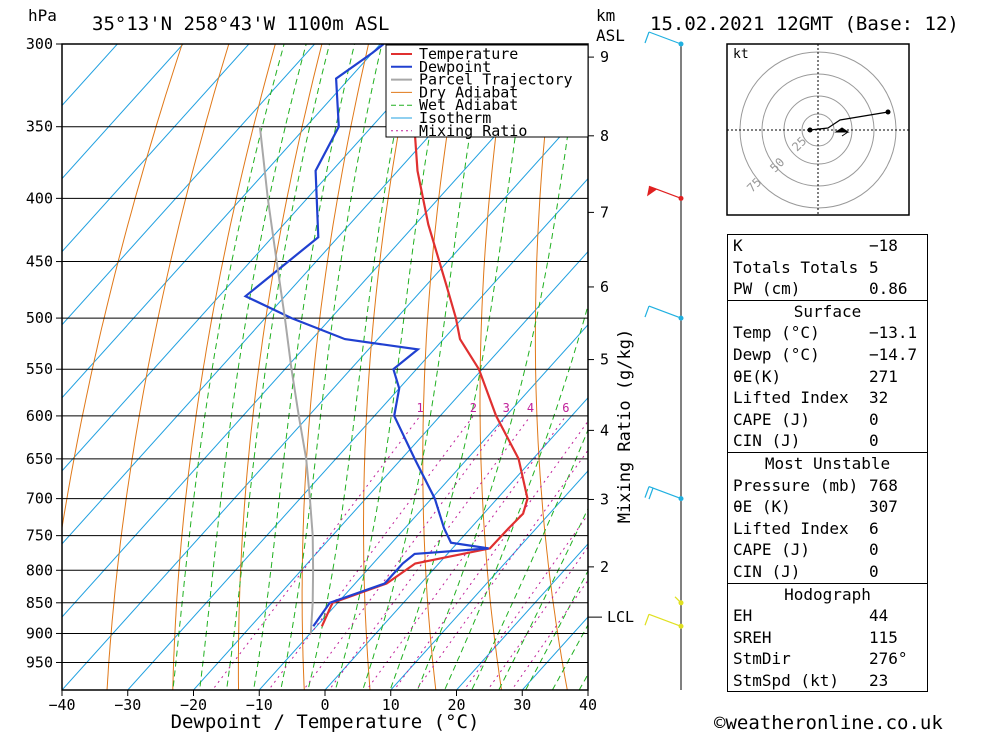  Describe the element at coordinates (804, 24) in the screenshot. I see `datetime-label: 15.02.2021 12GMT (Base: 12)` at that location.